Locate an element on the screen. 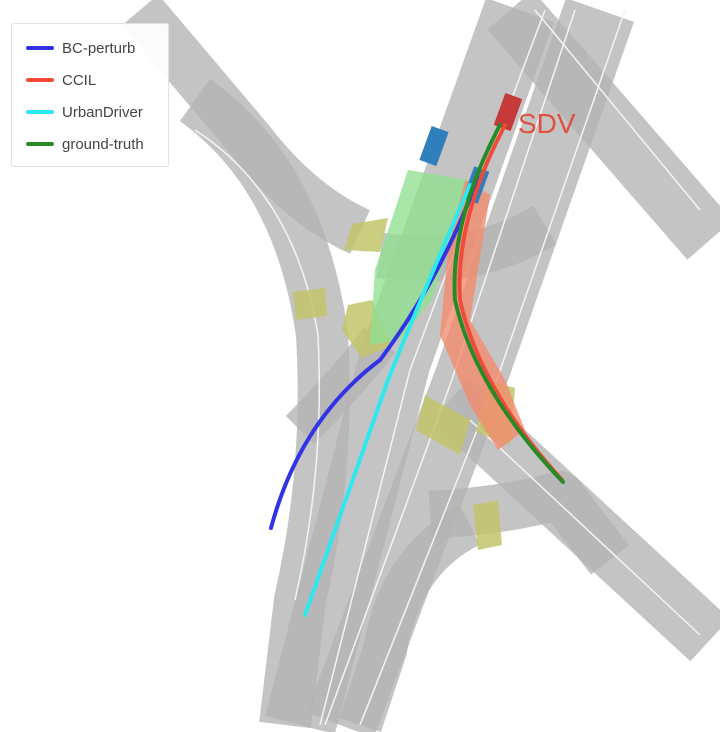 Image resolution: width=720 pixels, height=732 pixels. ego-vehicle is located at coordinates (508, 112).